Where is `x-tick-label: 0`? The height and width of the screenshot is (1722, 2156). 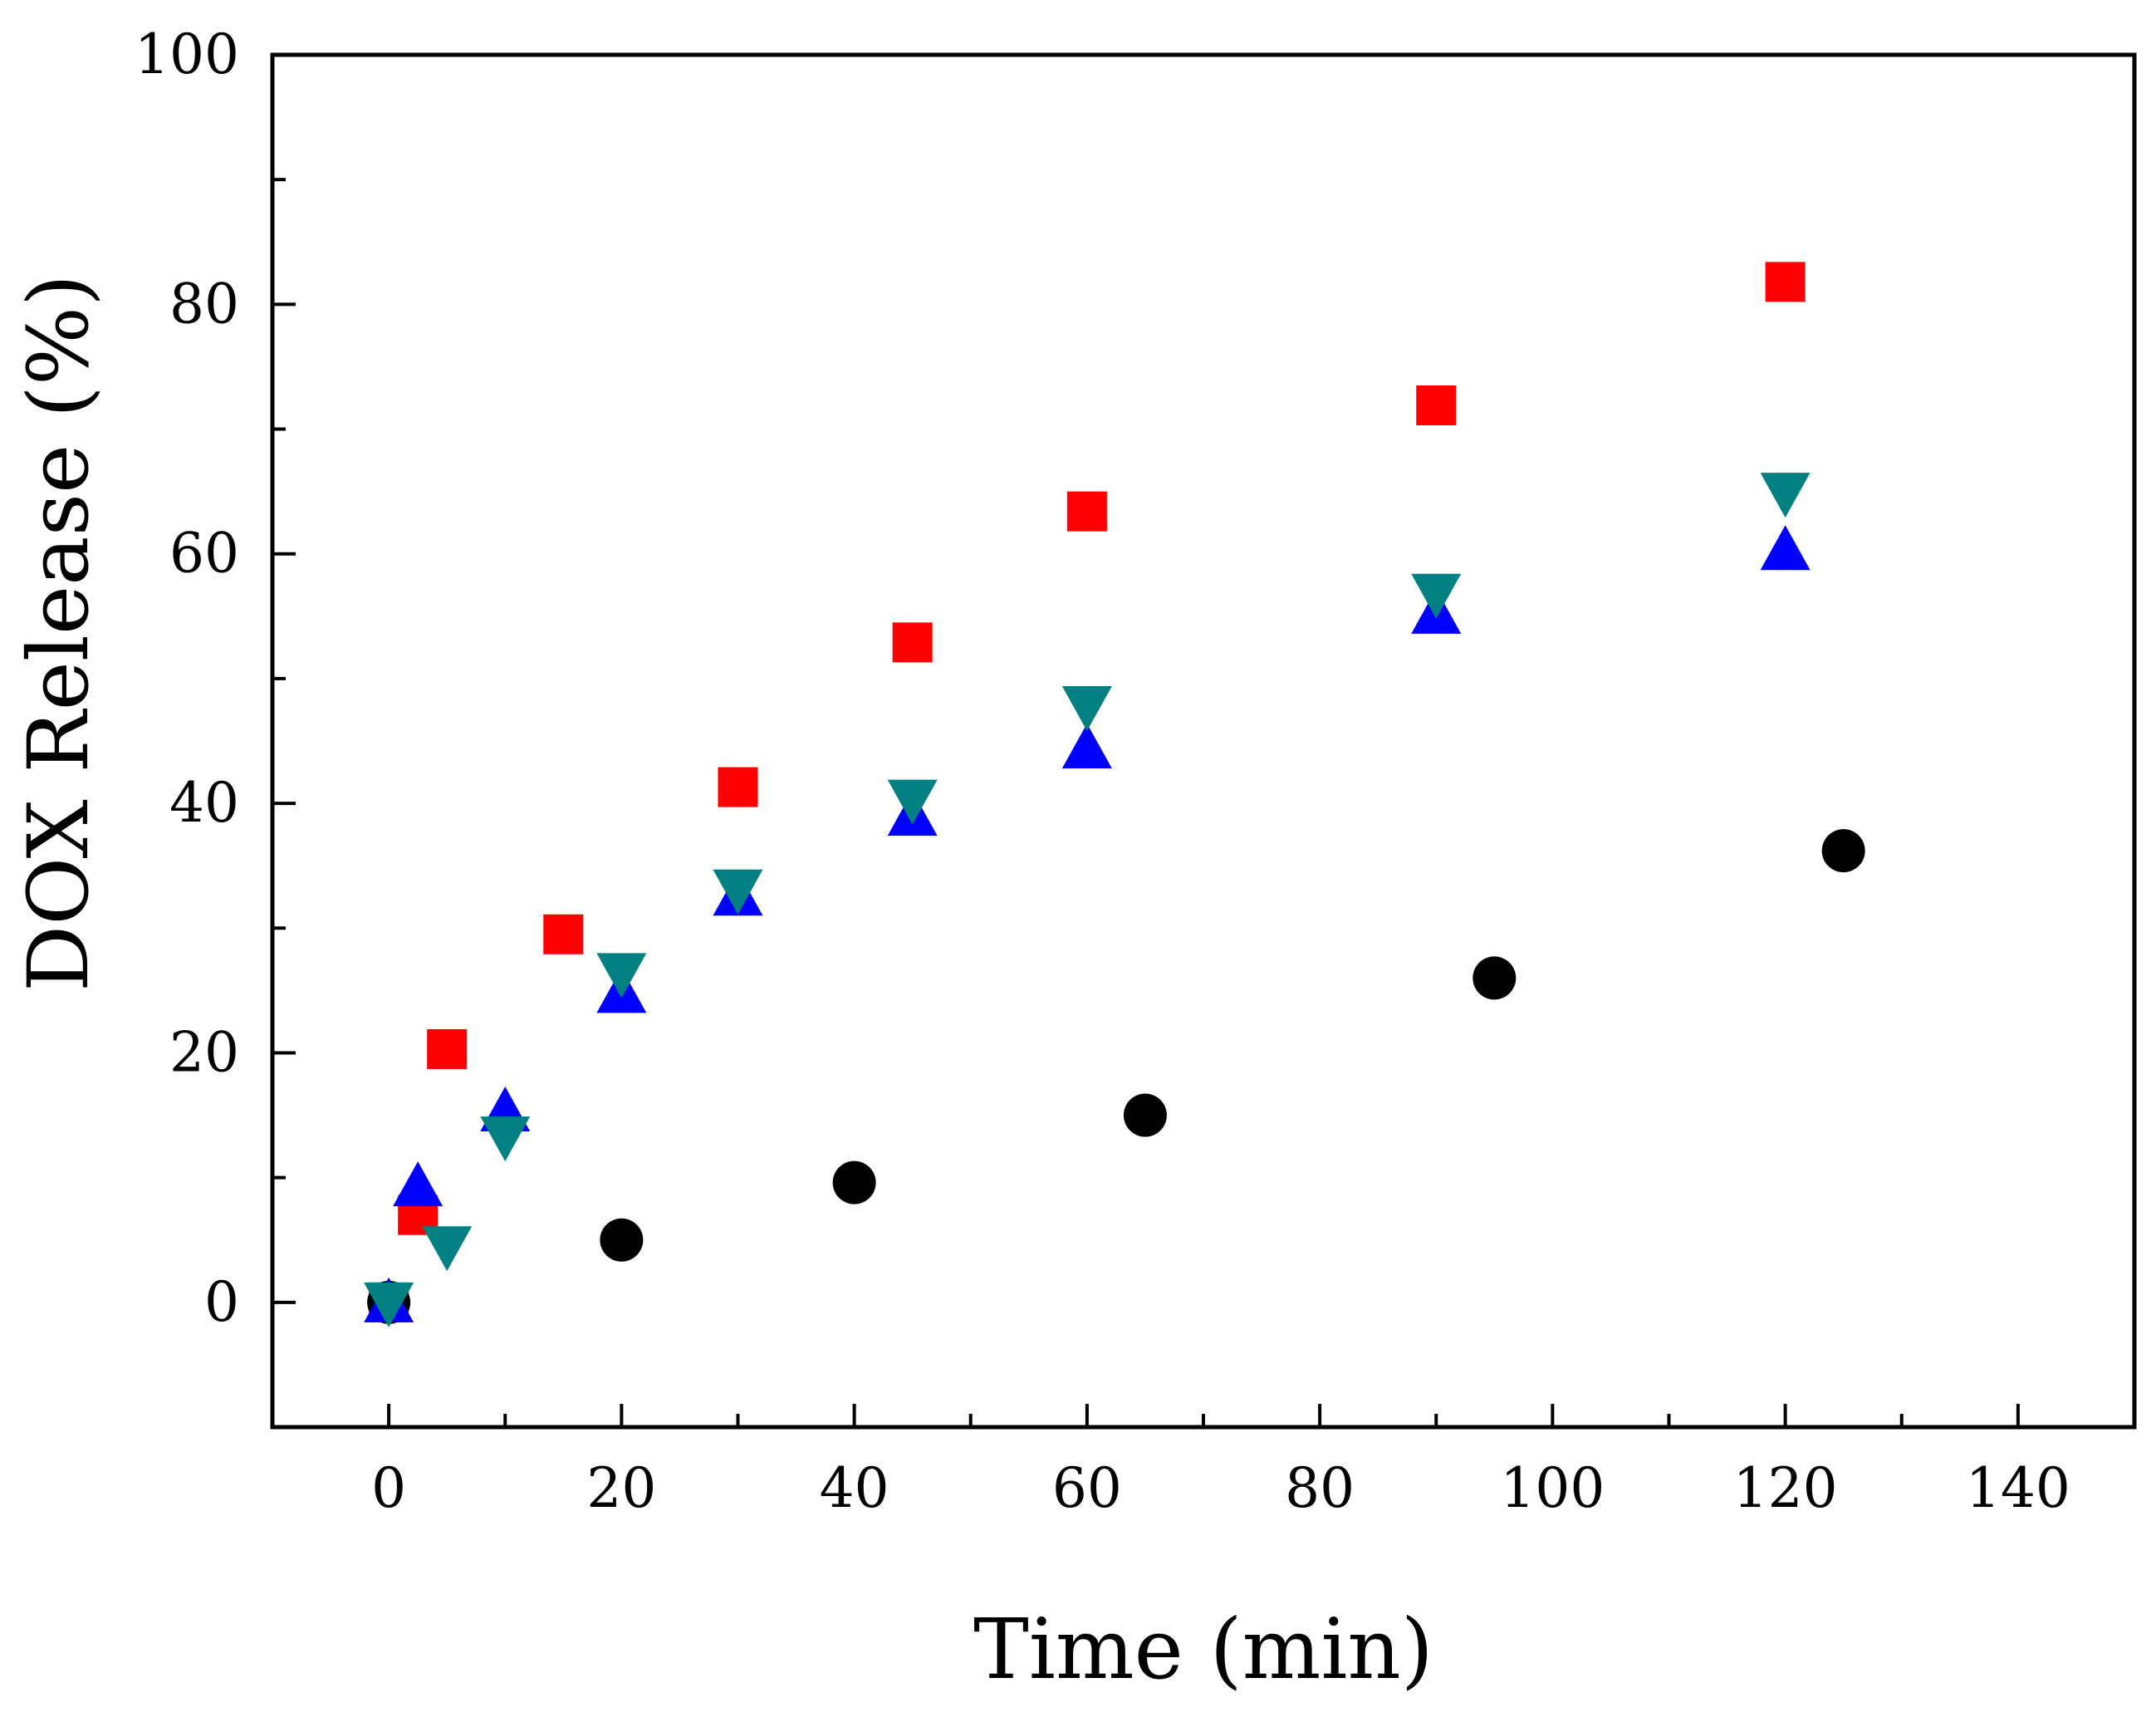
x-tick-label: 0 is located at coordinates (388, 1488).